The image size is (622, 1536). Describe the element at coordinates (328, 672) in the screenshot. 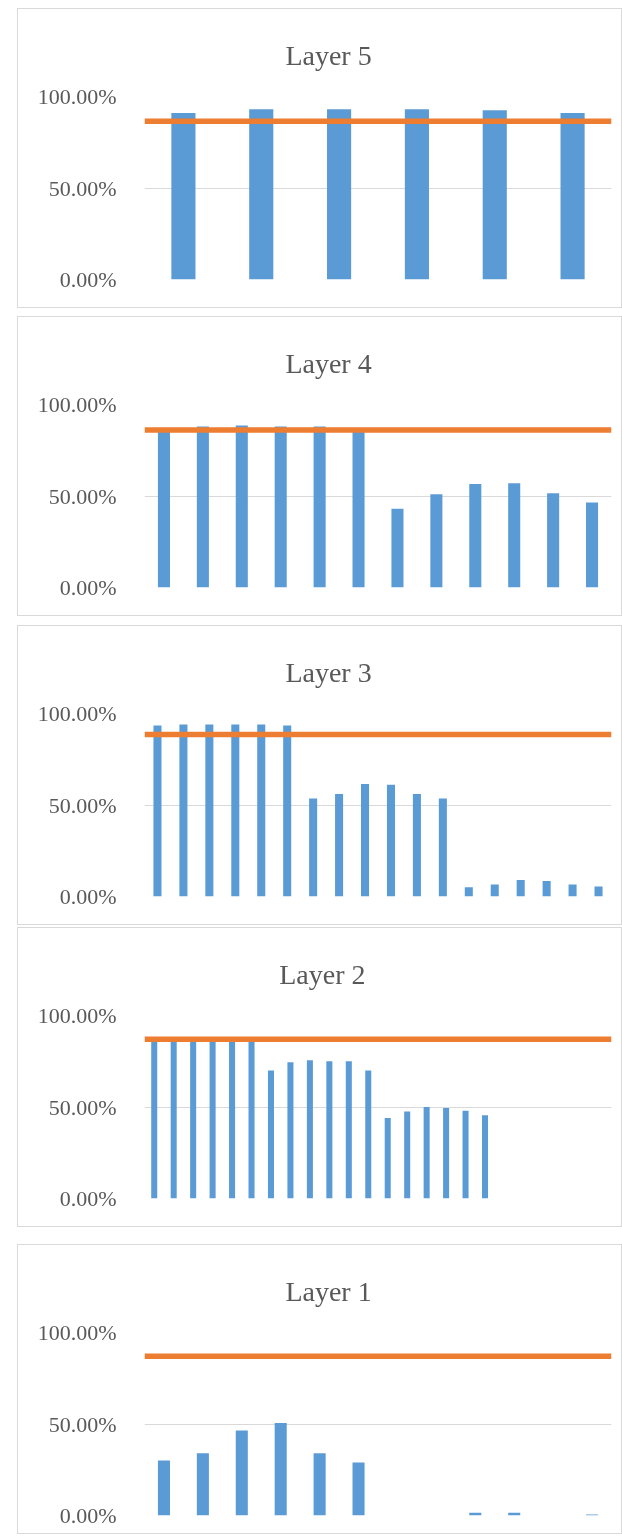

I see `chart-title: Layer 3` at that location.